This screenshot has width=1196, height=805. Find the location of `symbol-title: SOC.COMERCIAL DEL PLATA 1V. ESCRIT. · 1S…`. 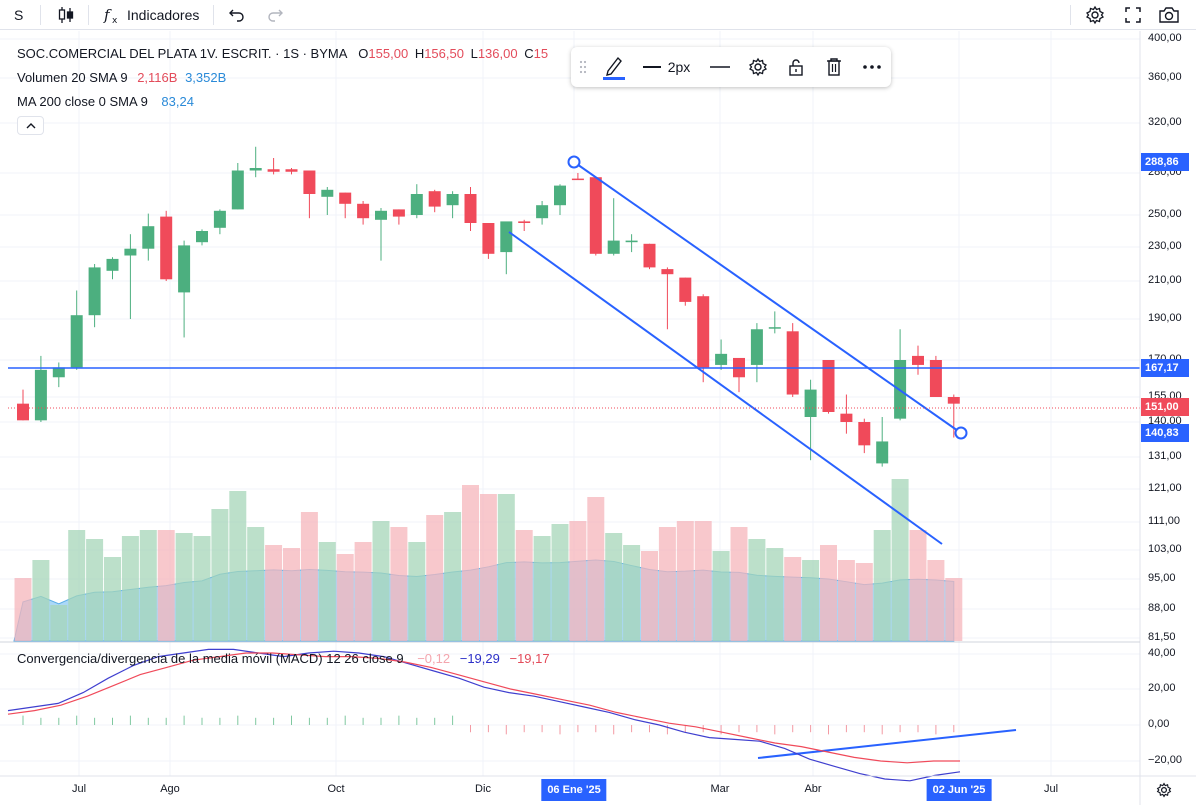

symbol-title: SOC.COMERCIAL DEL PLATA 1V. ESCRIT. · 1S… is located at coordinates (182, 53).